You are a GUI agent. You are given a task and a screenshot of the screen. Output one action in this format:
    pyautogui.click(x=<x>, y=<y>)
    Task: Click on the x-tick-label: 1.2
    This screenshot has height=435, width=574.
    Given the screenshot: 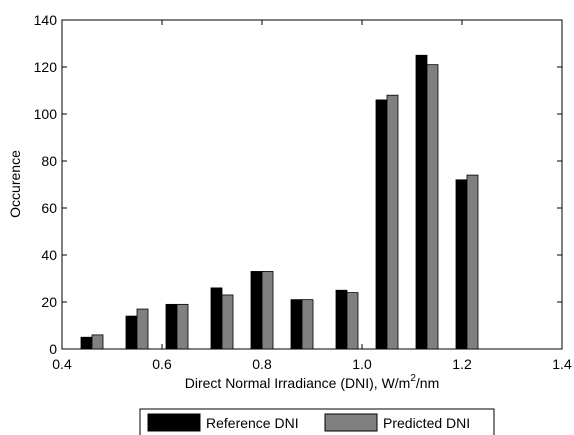 What is the action you would take?
    pyautogui.click(x=462, y=364)
    